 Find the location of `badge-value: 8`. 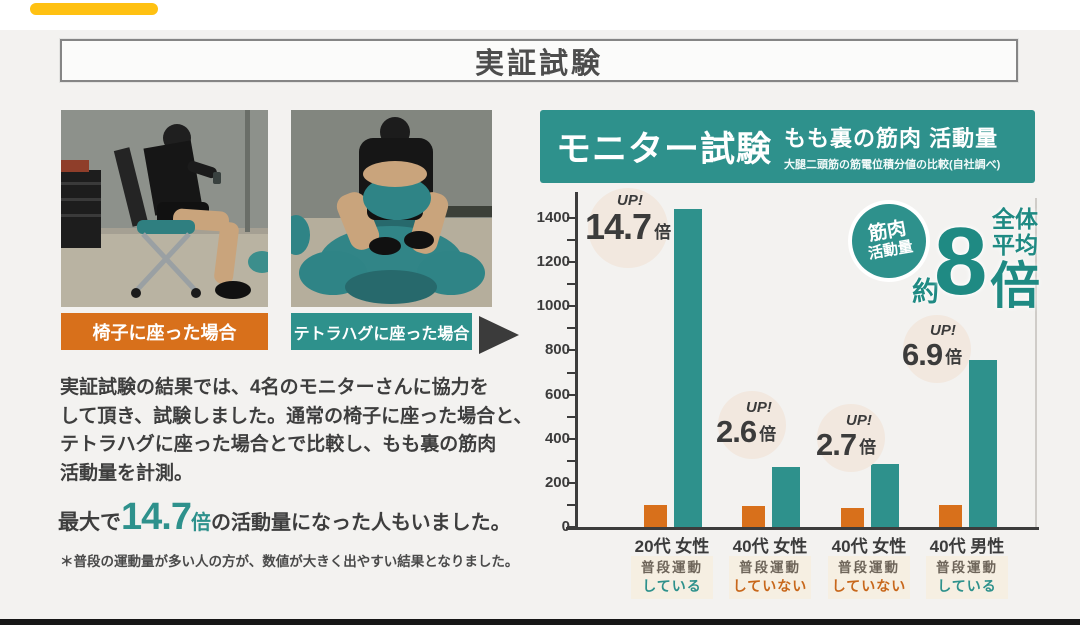

badge-value: 8 is located at coordinates (961, 261).